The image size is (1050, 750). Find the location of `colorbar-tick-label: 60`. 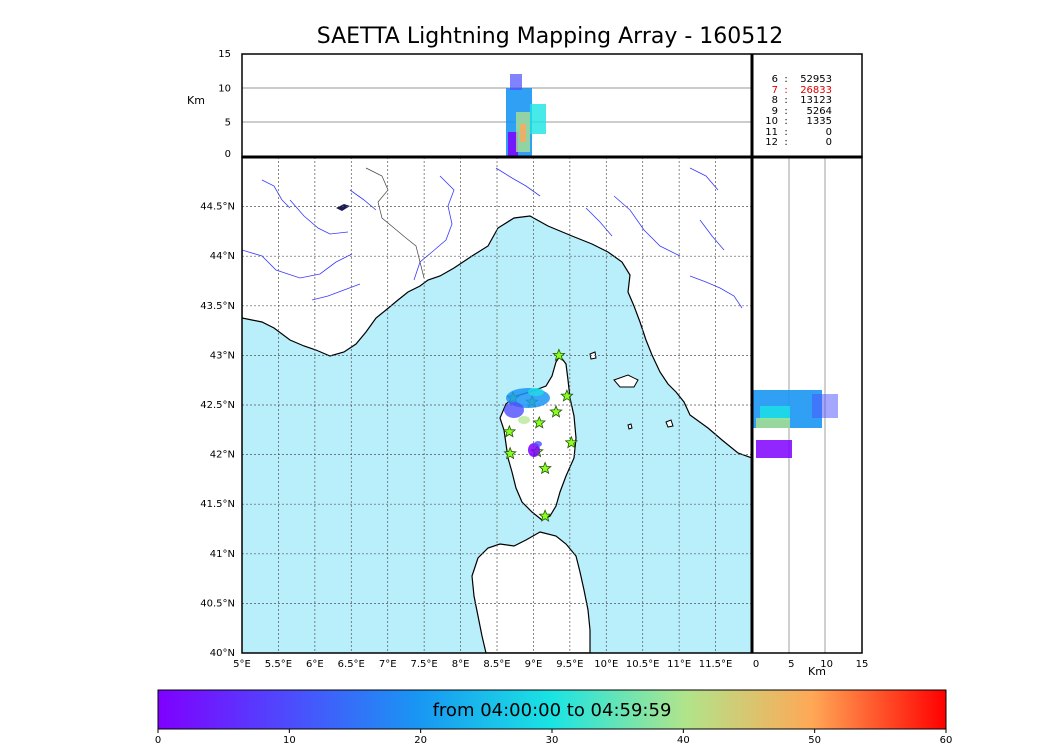

colorbar-tick-label: 60 is located at coordinates (946, 740).